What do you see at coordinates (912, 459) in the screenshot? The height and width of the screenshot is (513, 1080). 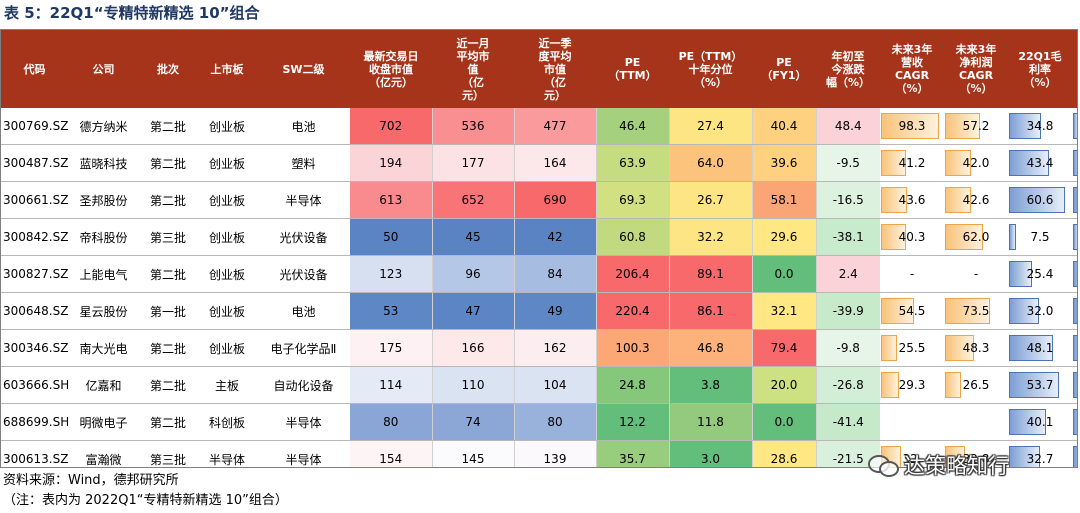 I see `cell-value: 32.` at bounding box center [912, 459].